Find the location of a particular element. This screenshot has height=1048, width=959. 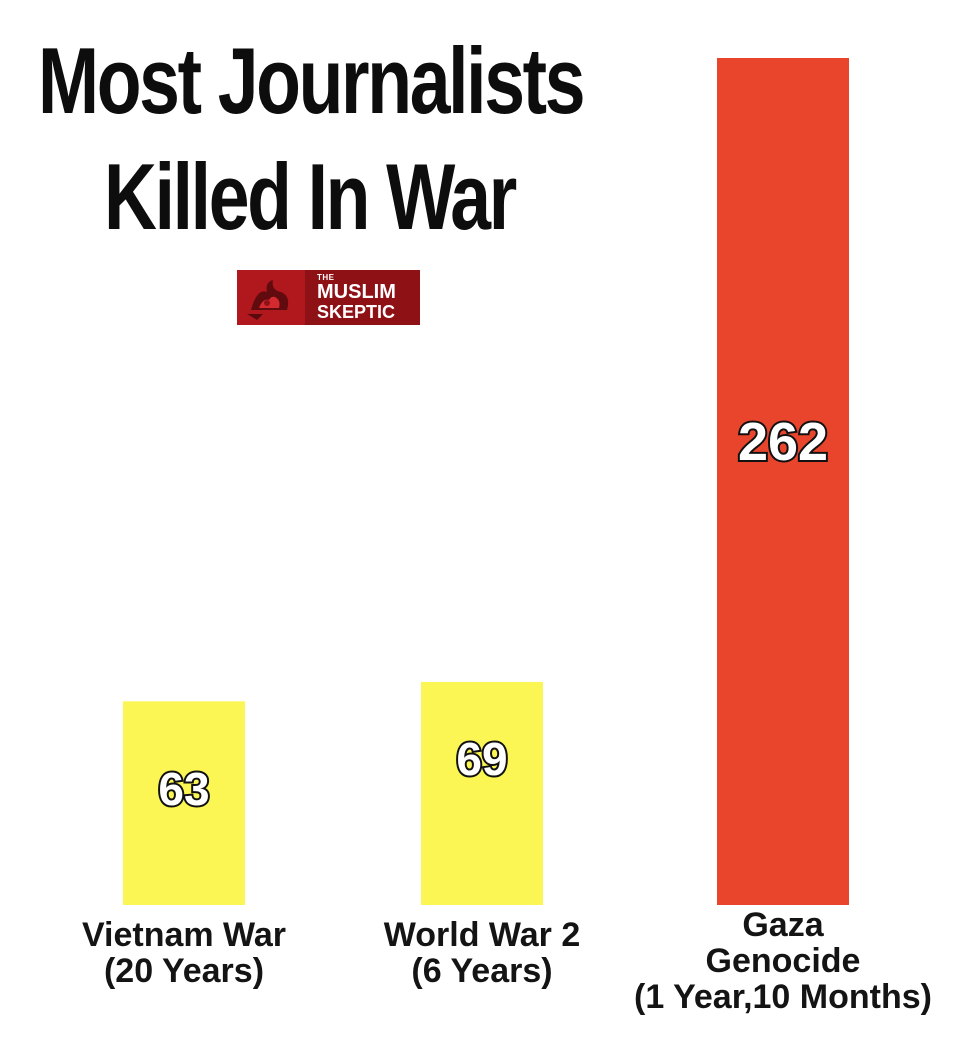

logo-line-2: SKEPTIC is located at coordinates (356, 312).